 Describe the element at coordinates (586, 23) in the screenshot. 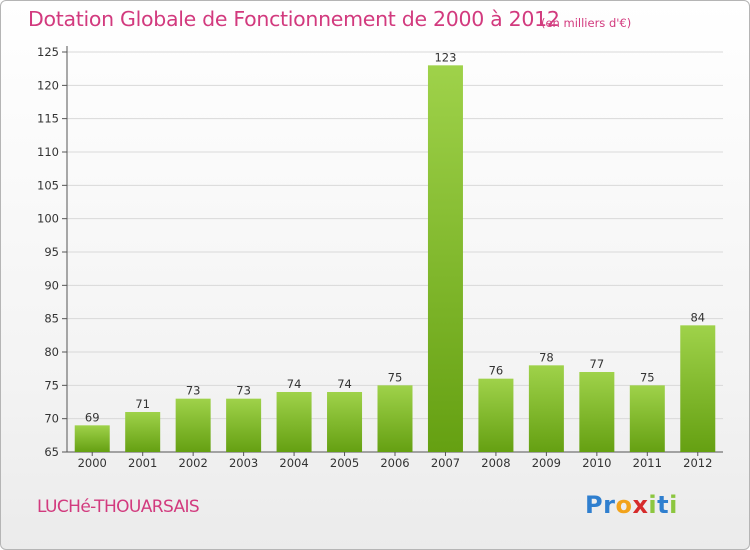

I see `chart-subtitle: (en milliers d'€)` at that location.